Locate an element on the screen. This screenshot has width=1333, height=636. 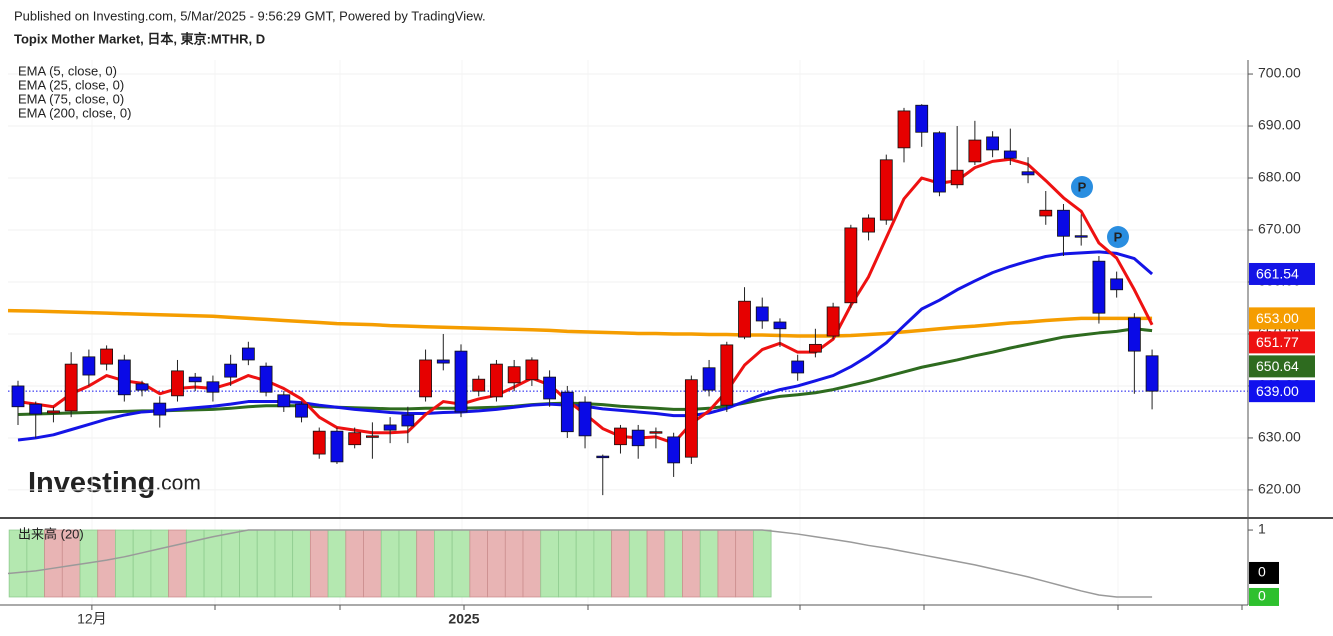
volume-ma-tag-label: 0 is located at coordinates (1262, 572).